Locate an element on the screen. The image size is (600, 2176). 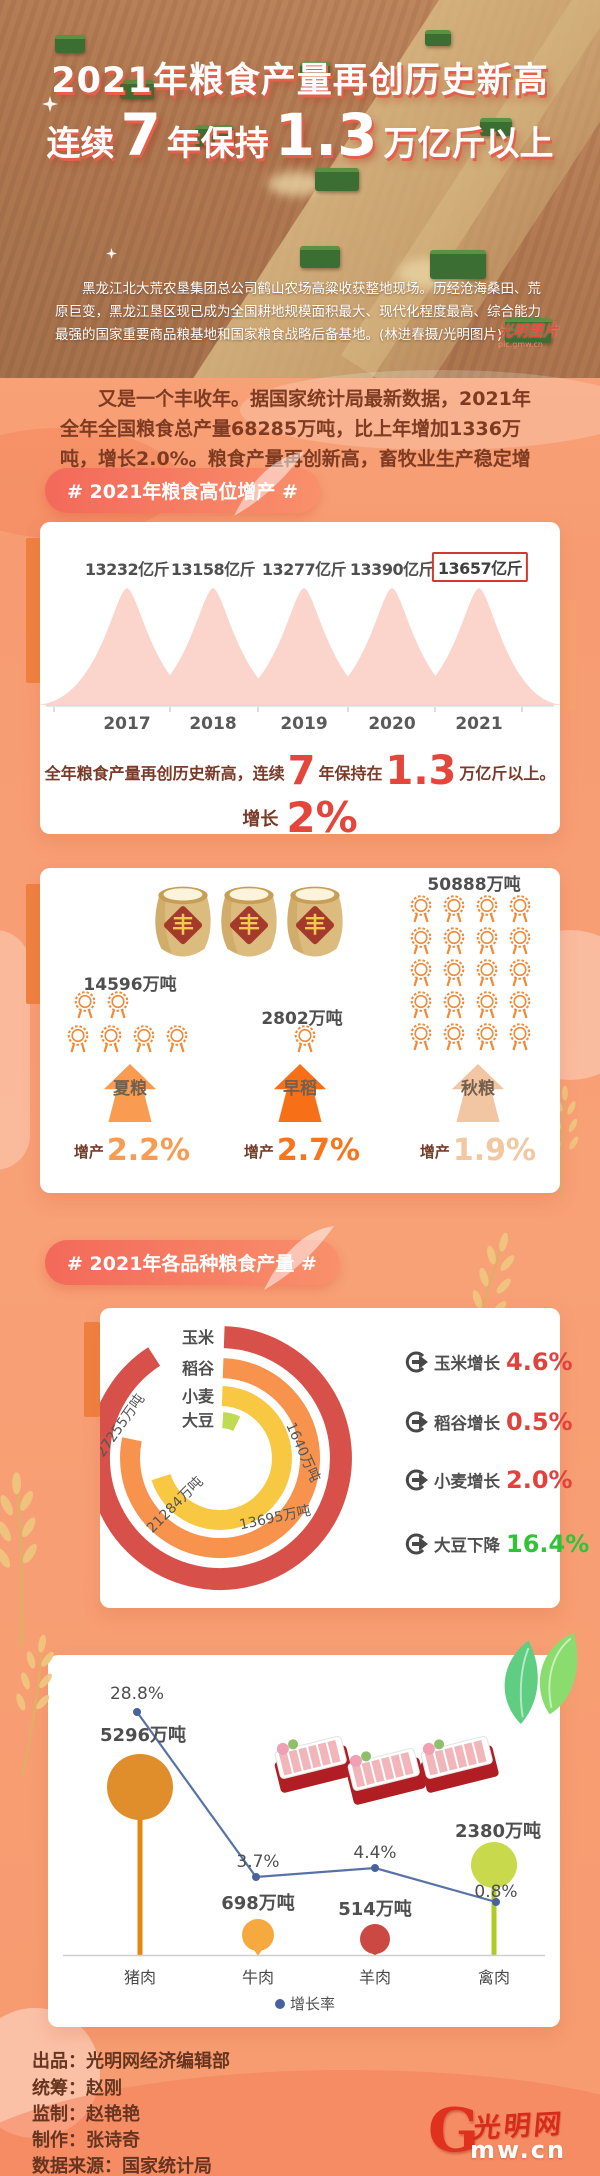
gmw-logo-g: G is located at coordinates (454, 2131).